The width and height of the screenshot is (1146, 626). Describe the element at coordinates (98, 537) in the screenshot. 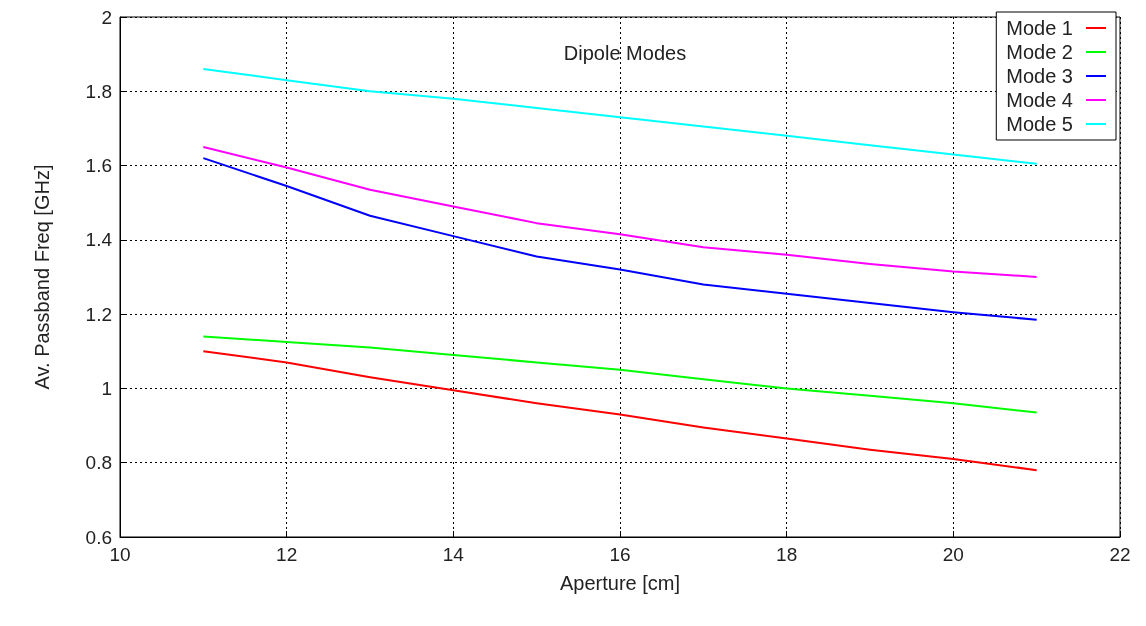

I see `y-tick-label: 0.6` at that location.